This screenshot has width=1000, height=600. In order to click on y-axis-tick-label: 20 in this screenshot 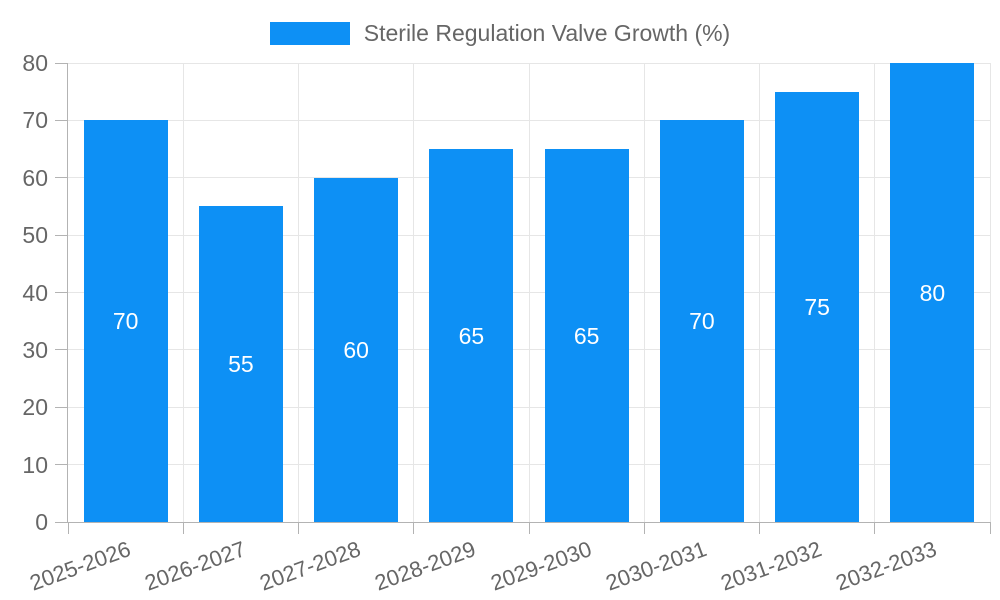, I will do `click(35, 407)`.